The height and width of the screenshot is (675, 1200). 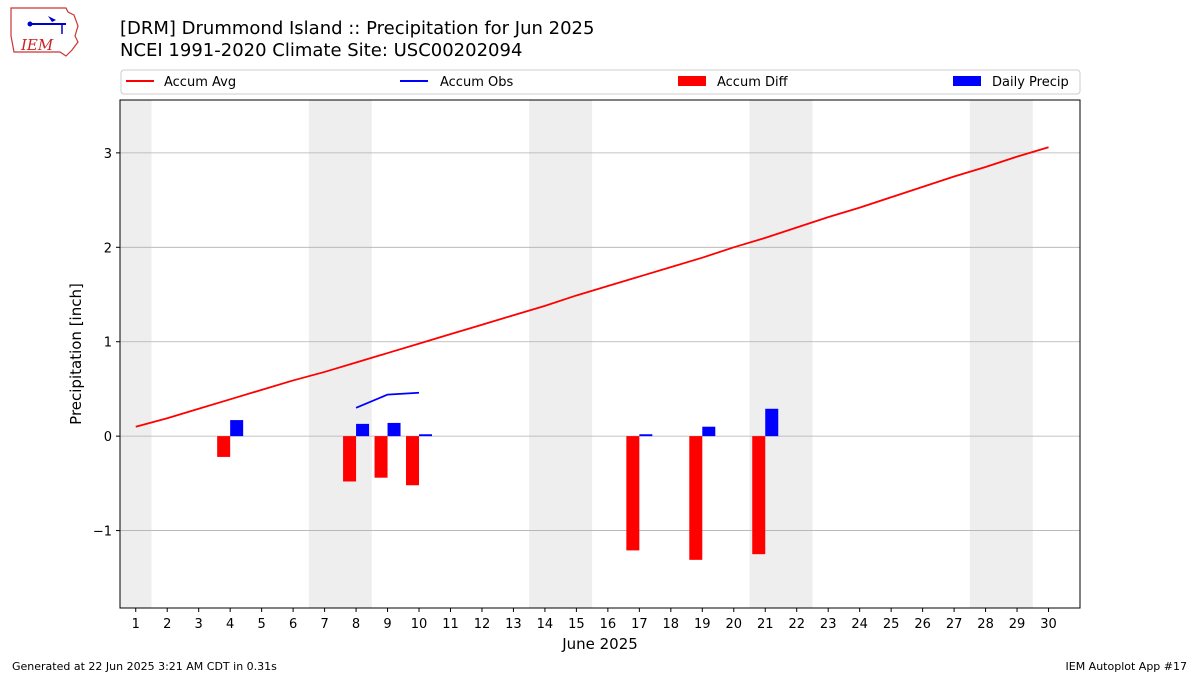 What do you see at coordinates (1030, 82) in the screenshot?
I see `legend-label-daily-precip: Daily Precip` at bounding box center [1030, 82].